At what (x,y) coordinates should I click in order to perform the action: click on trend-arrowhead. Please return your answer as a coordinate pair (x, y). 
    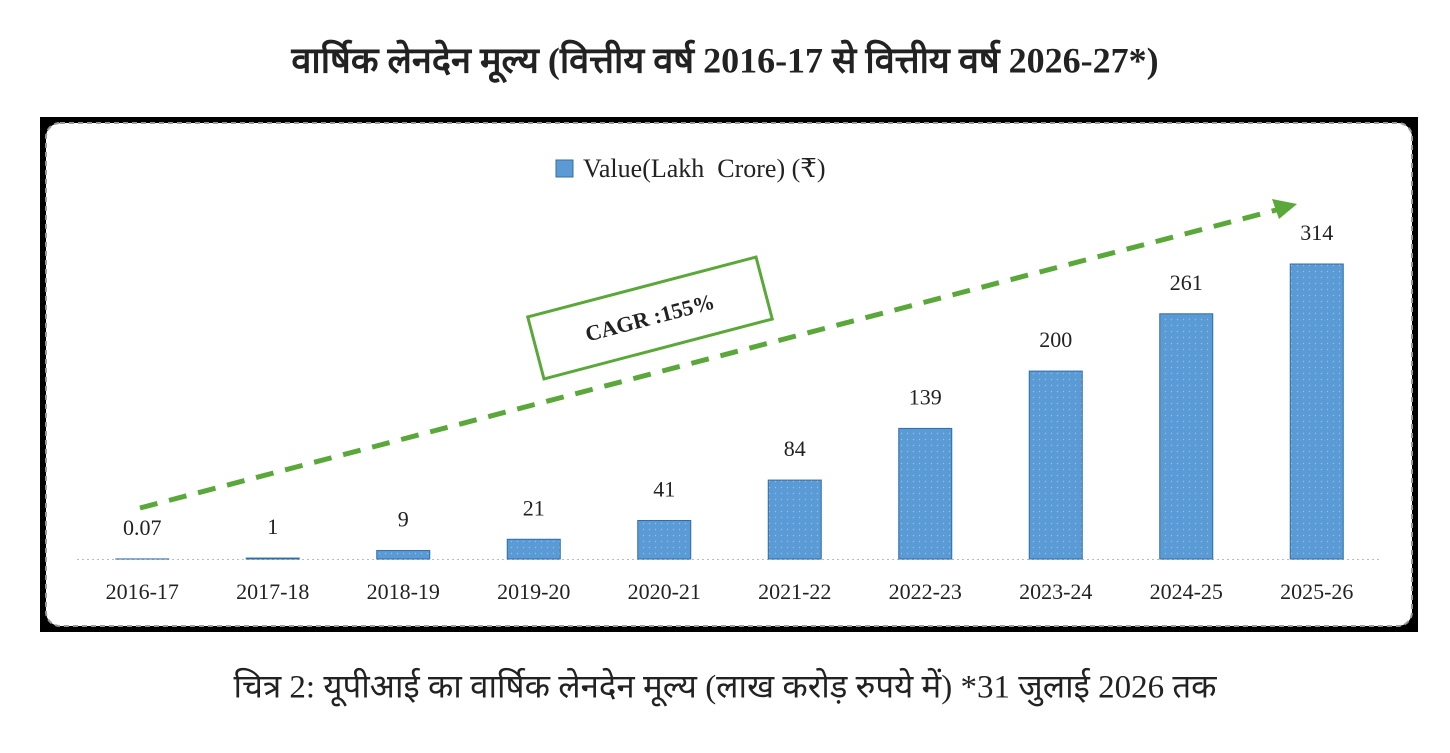
    Looking at the image, I should click on (1284, 209).